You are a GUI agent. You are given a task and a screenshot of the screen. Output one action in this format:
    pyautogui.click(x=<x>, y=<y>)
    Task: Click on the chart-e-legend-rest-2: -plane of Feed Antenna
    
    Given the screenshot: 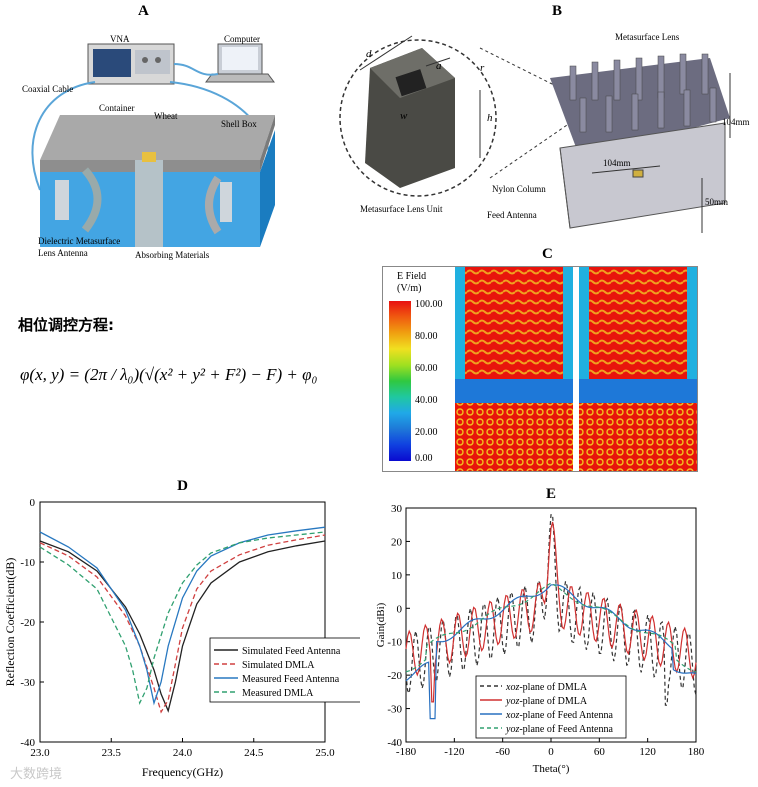 What is the action you would take?
    pyautogui.click(x=566, y=715)
    